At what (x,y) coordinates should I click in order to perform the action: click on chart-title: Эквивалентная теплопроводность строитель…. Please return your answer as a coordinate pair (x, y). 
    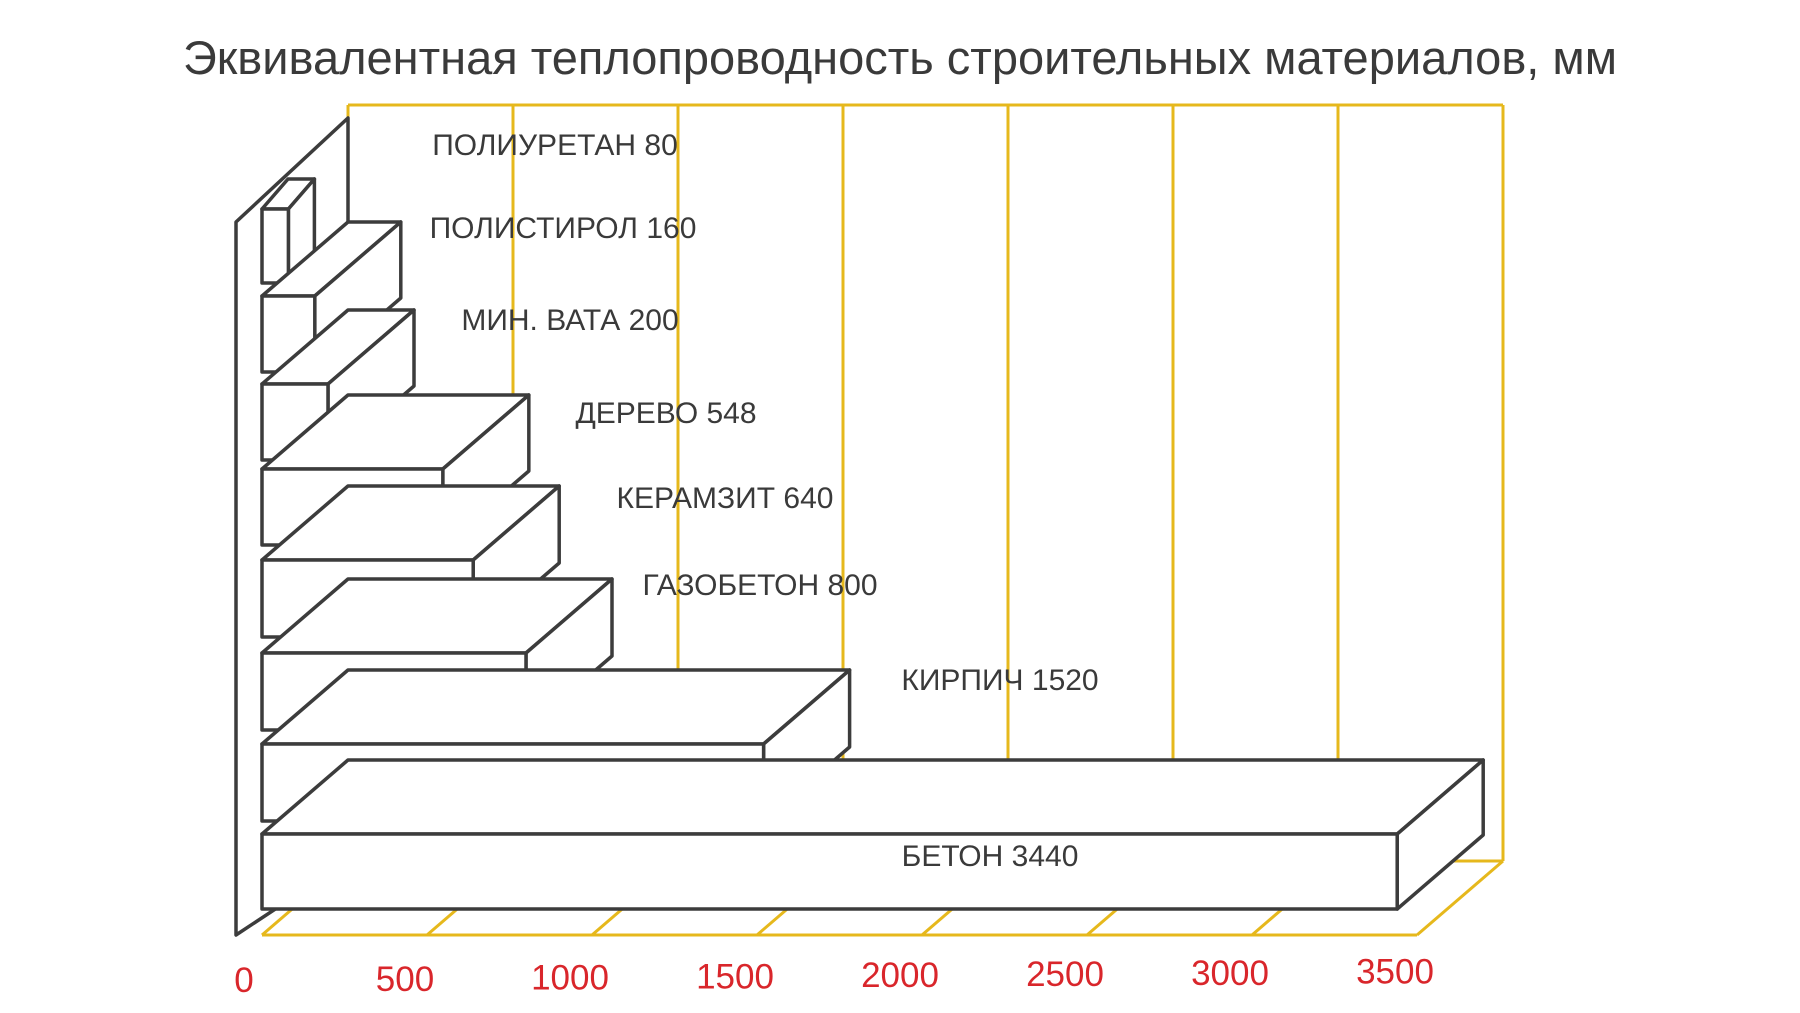
    Looking at the image, I should click on (900, 57).